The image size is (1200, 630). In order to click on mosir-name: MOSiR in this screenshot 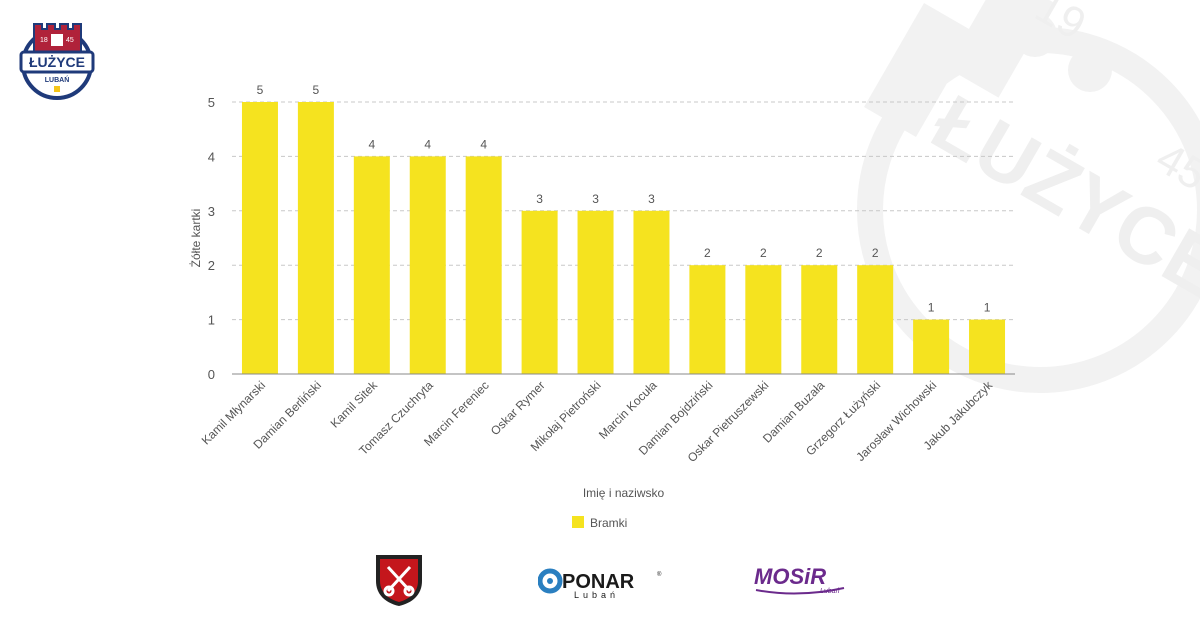, I will do `click(790, 576)`.